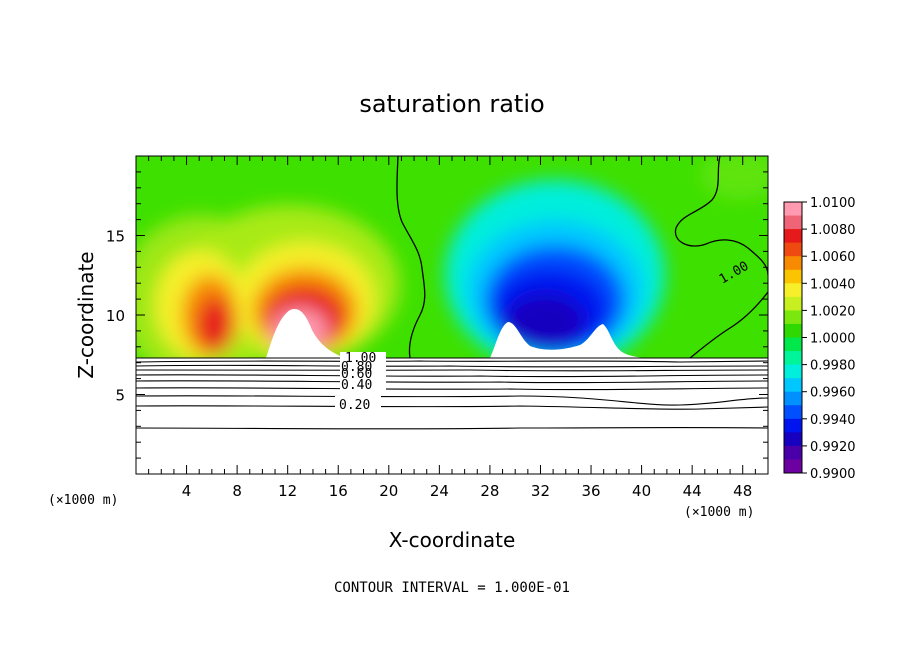 Image resolution: width=904 pixels, height=654 pixels. Describe the element at coordinates (83, 500) in the screenshot. I see `x-unit-label: (×1000 m)` at that location.